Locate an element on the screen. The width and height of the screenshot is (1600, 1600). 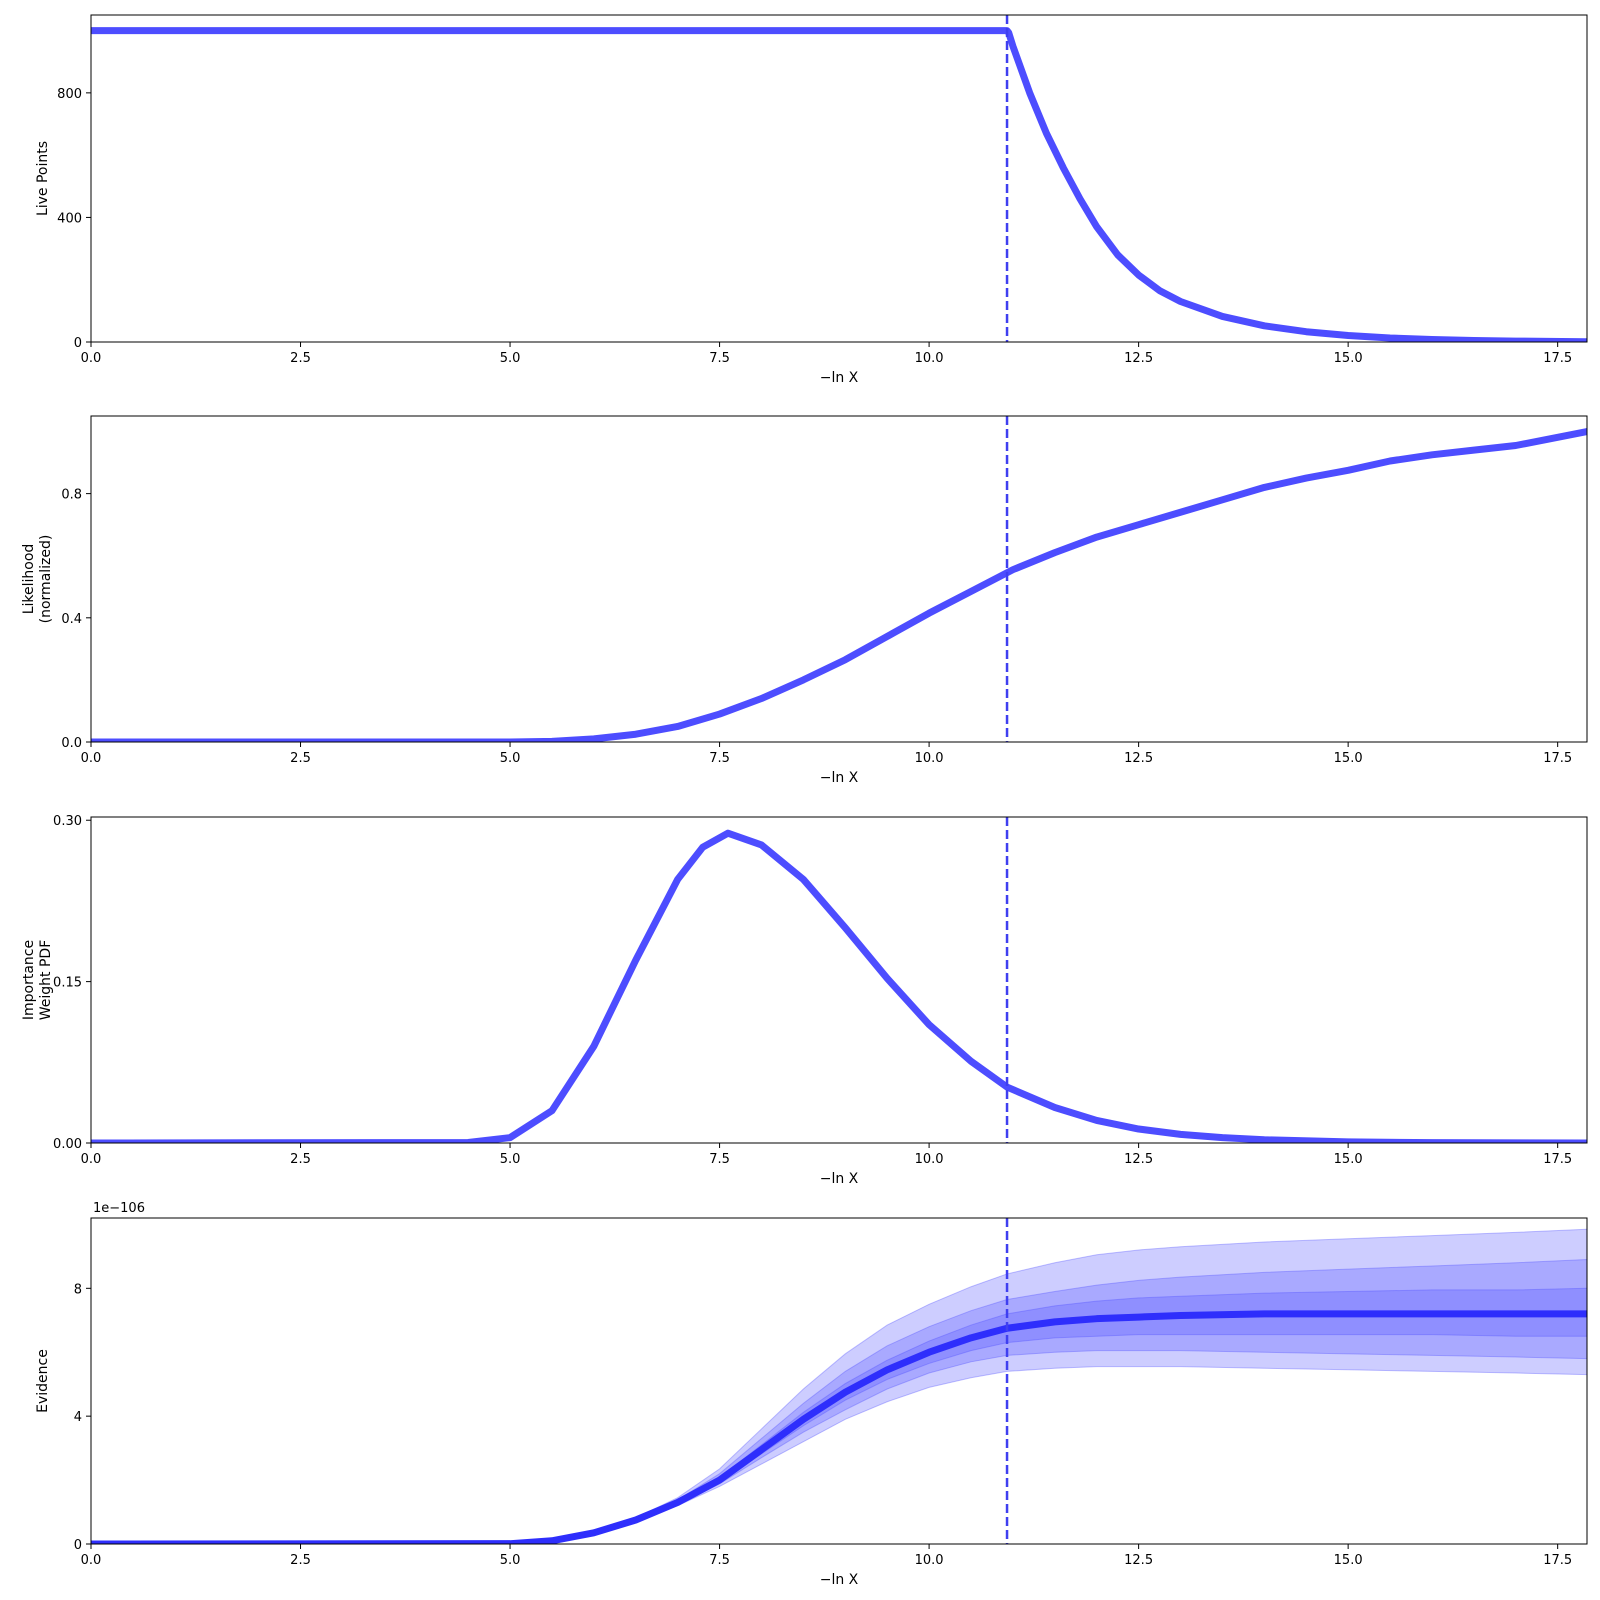
evidence-median-line is located at coordinates (839, 1427).